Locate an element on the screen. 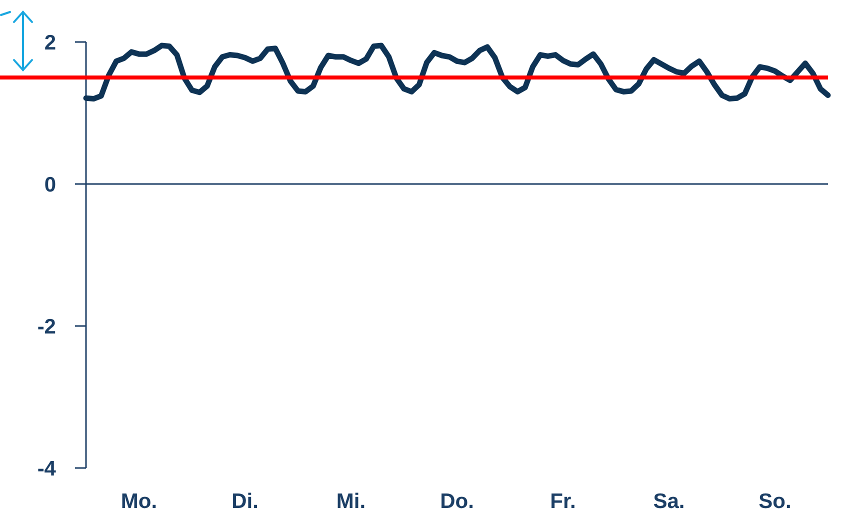 This screenshot has height=515, width=846. y-tick-label: -2 is located at coordinates (46, 327).